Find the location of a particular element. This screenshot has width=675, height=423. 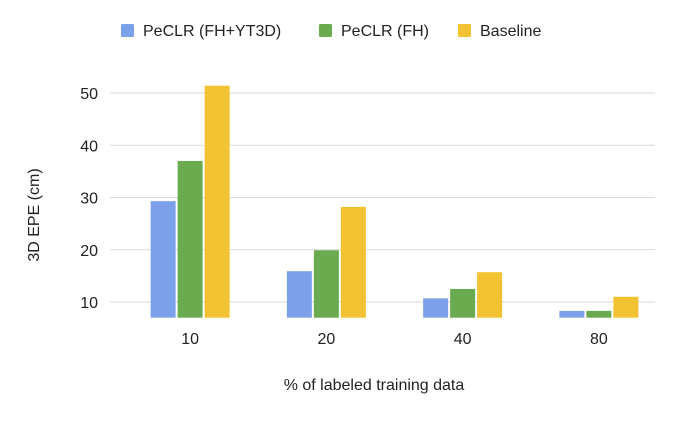

legend-label: Baseline is located at coordinates (510, 31).